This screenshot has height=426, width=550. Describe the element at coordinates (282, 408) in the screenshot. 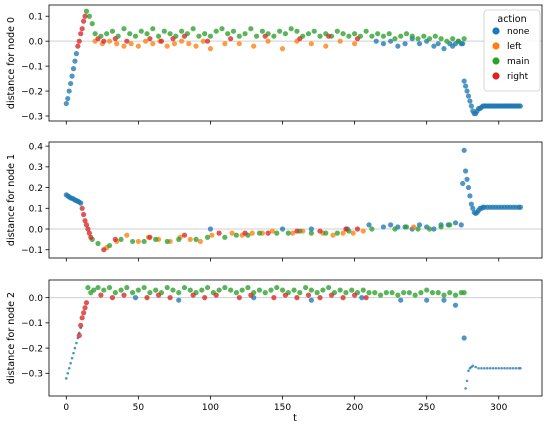

I see `x-tick-label: 150` at that location.